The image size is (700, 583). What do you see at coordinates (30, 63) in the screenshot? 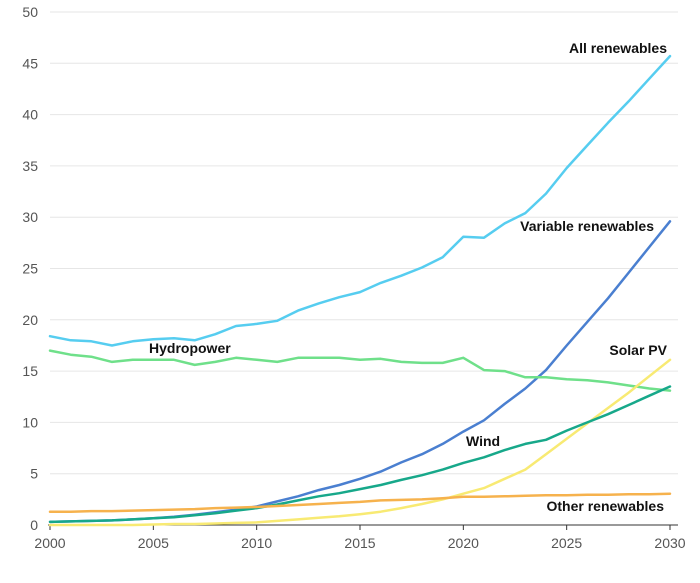
I see `y-tick-label: 45` at bounding box center [30, 63].